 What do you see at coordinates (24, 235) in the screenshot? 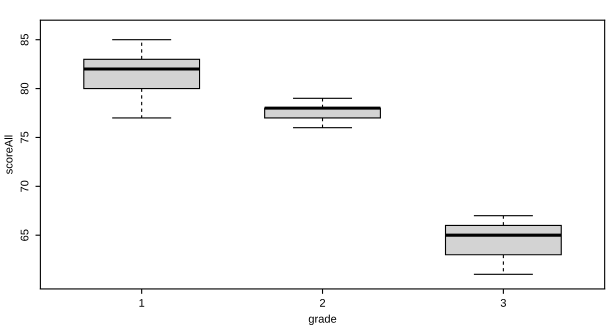
I see `y-tick-label: 65` at bounding box center [24, 235].